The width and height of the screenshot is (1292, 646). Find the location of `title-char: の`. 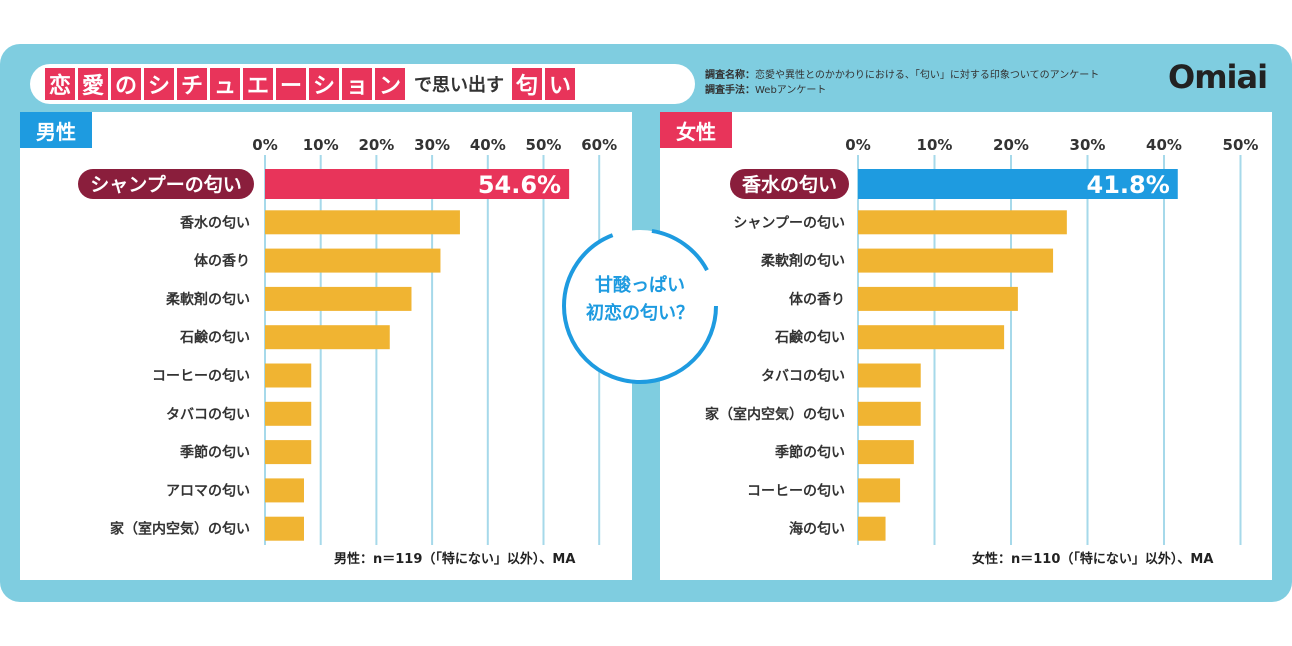

title-char: の is located at coordinates (126, 84).